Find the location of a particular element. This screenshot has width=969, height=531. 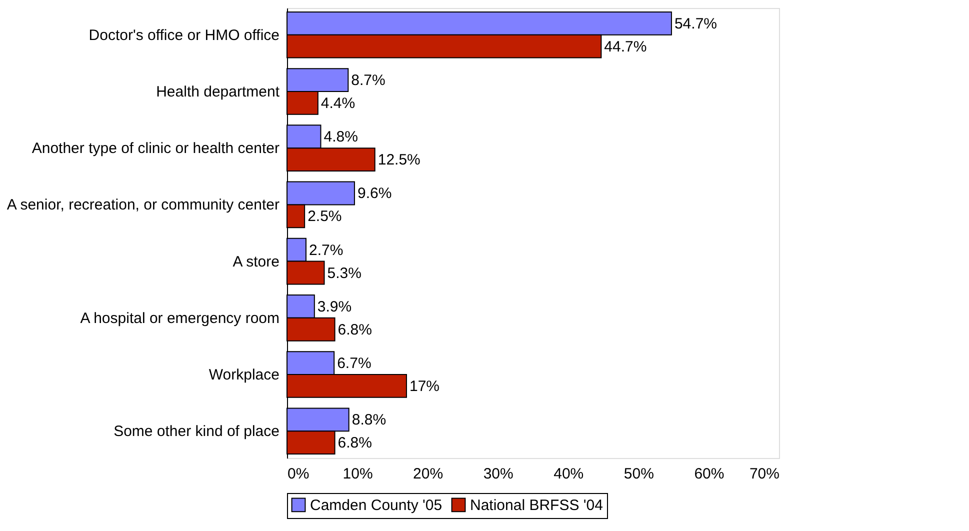

data-label: 17% is located at coordinates (424, 386).